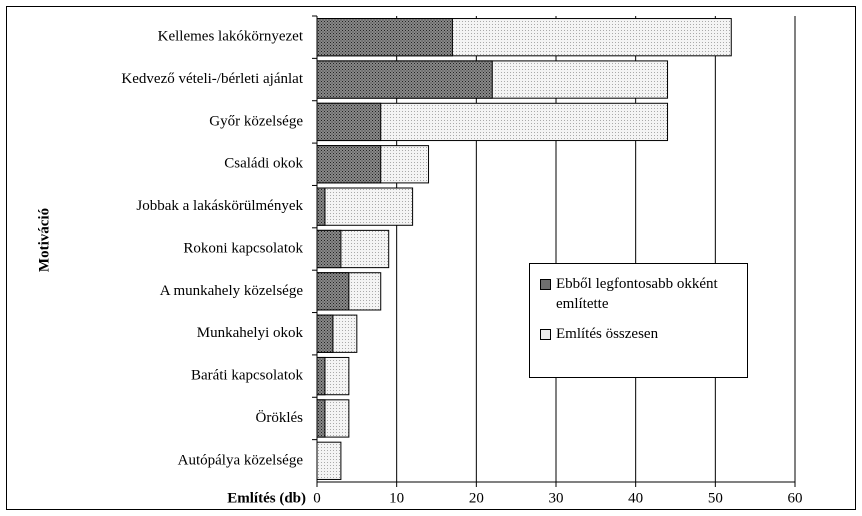  What do you see at coordinates (637, 294) in the screenshot?
I see `legend-label: Ebből legfontosabb okként említette` at bounding box center [637, 294].